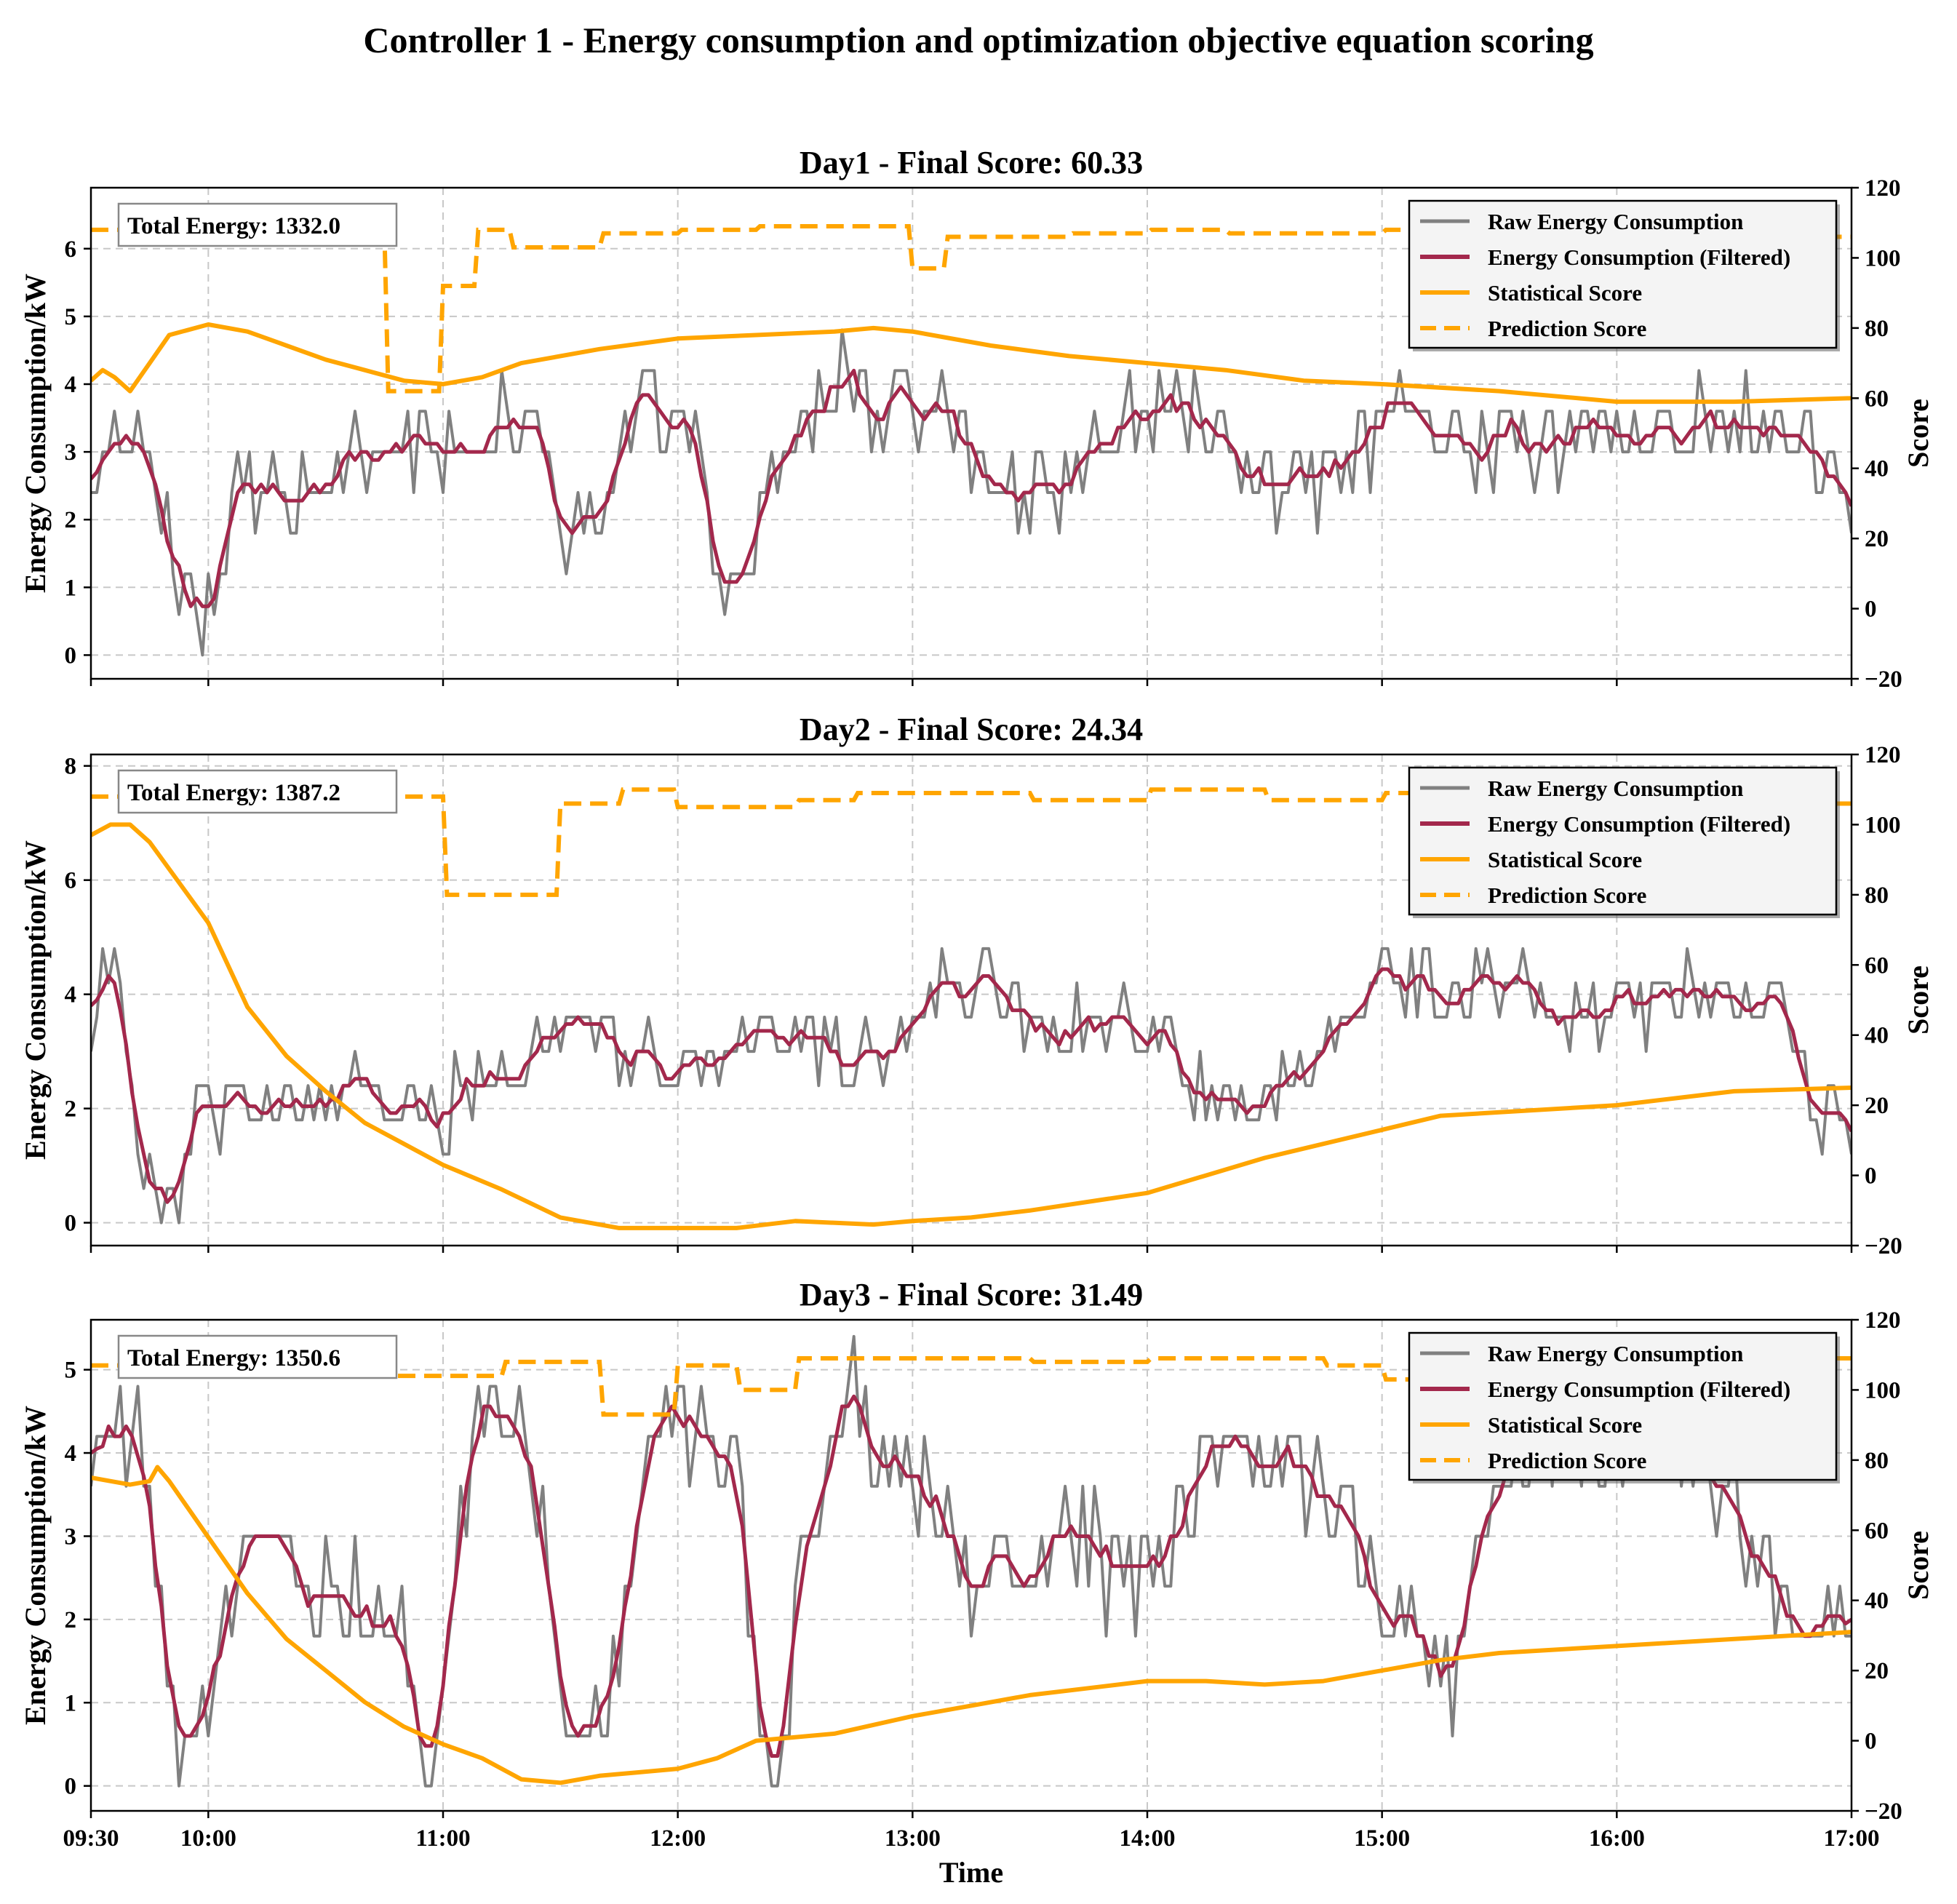  I want to click on x-tick-label: 17:00, so click(1852, 1838).